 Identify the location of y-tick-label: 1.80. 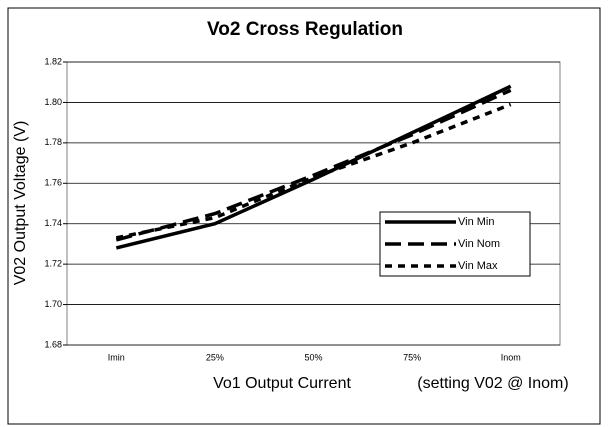
(53, 102).